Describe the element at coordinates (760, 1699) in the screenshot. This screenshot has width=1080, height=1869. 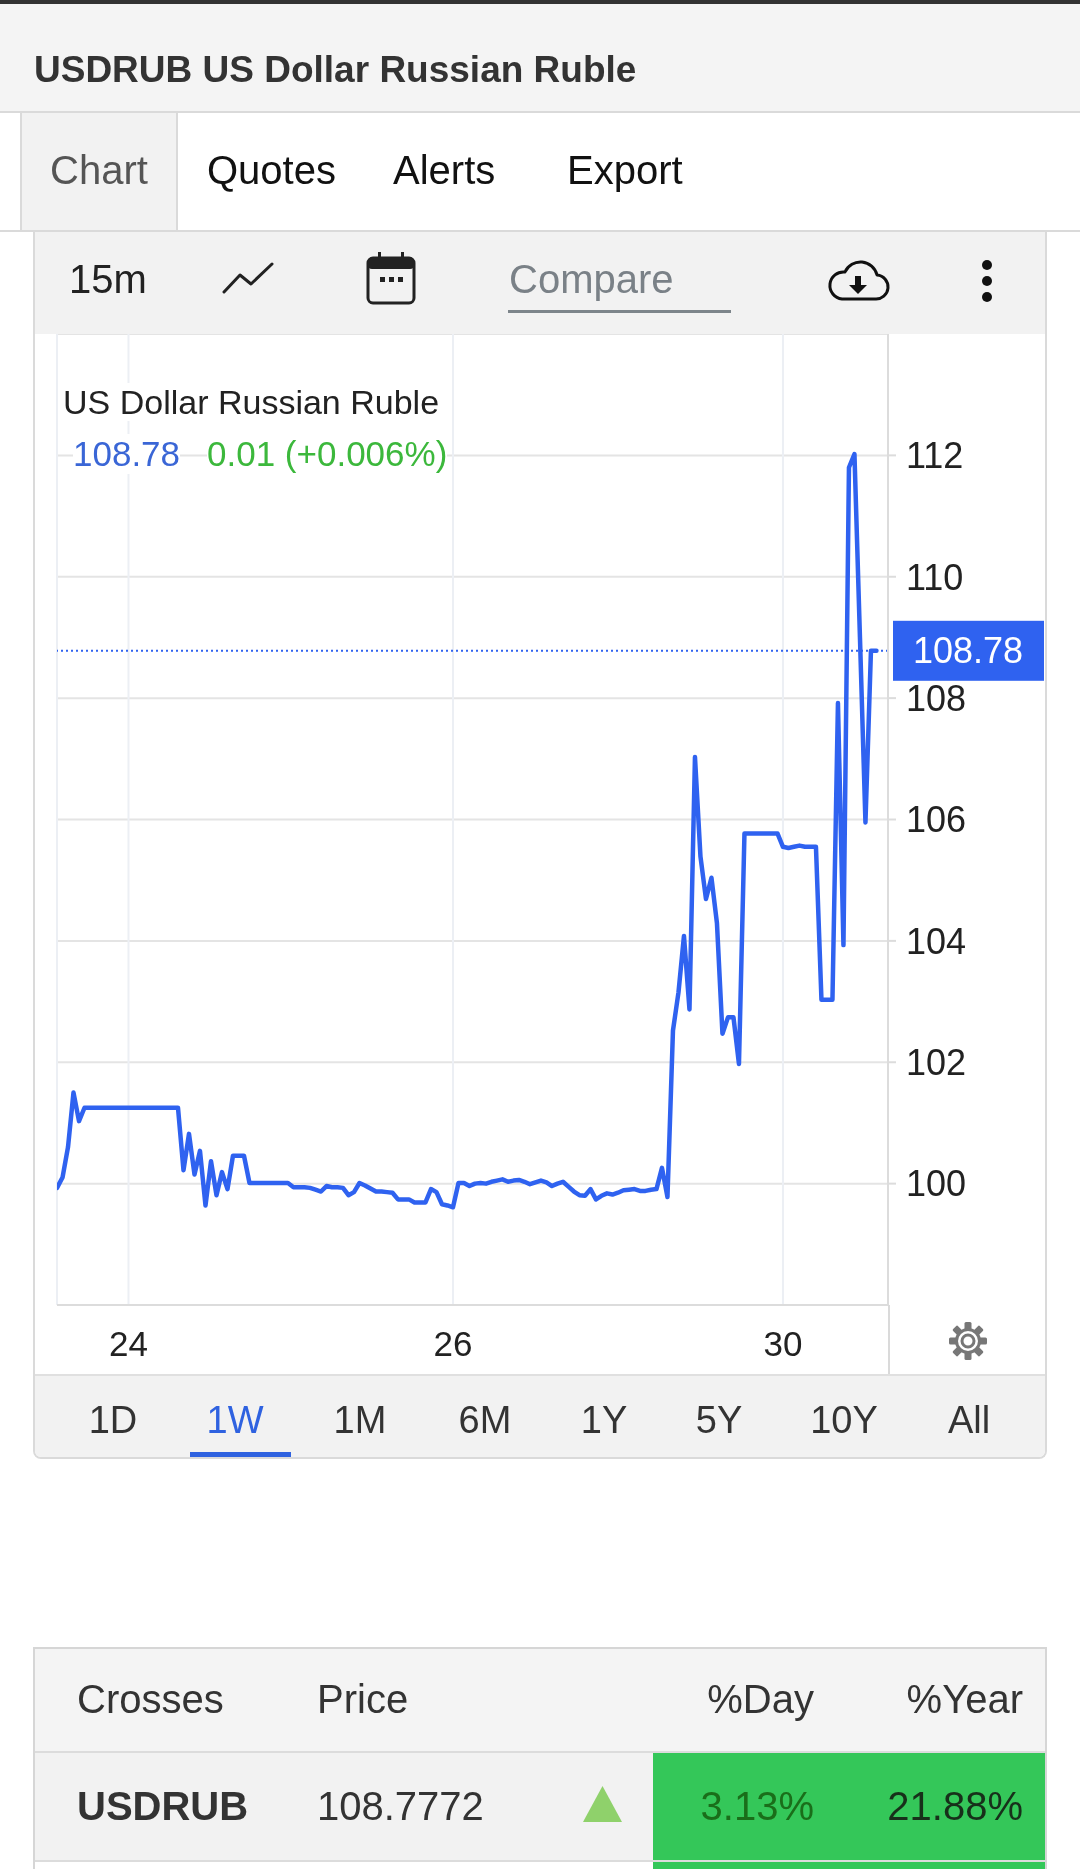
I see `text: %Day` at that location.